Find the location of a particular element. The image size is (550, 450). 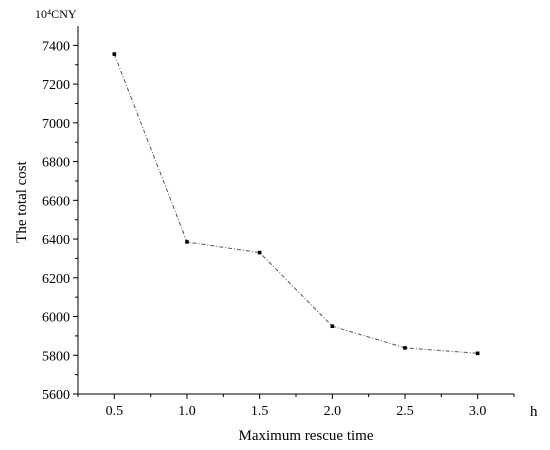

x-axis-title: Maximum rescue time is located at coordinates (306, 436).